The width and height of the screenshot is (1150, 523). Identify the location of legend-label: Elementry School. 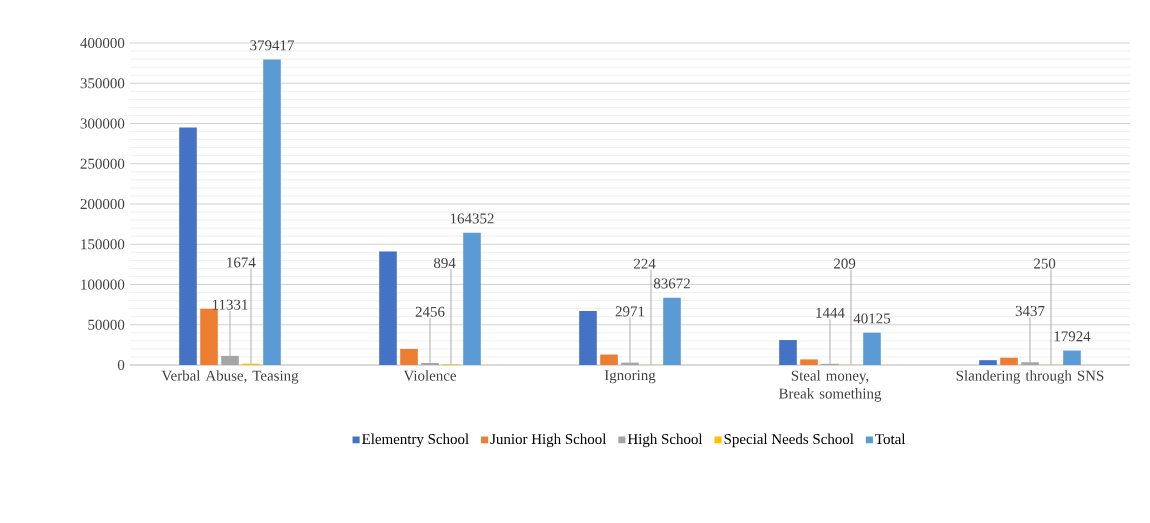
(415, 440).